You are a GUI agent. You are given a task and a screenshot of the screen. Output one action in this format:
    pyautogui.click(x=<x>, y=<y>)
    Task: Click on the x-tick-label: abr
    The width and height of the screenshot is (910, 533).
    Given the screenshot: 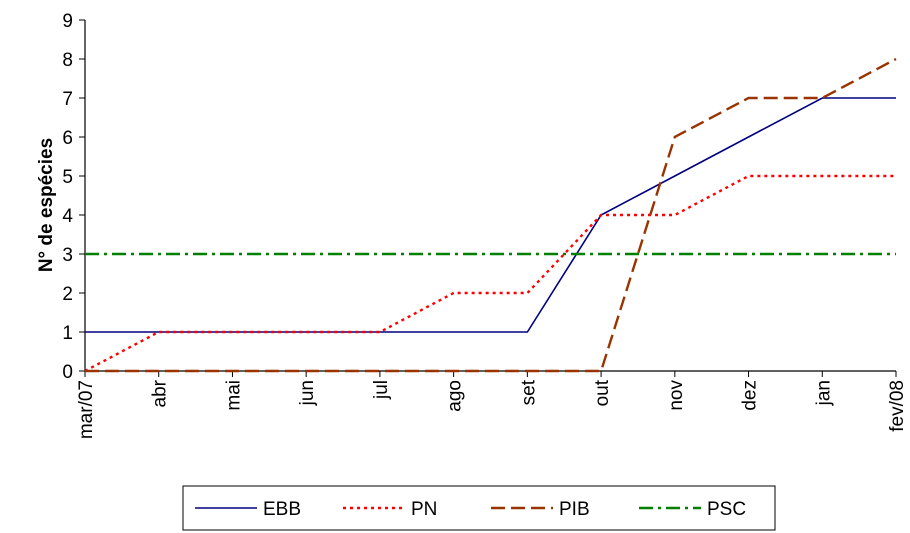 What is the action you would take?
    pyautogui.click(x=160, y=393)
    